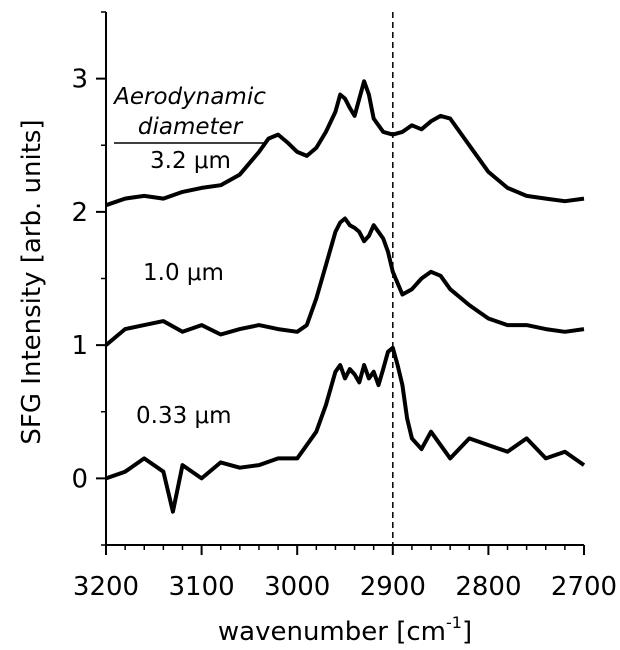 The image size is (620, 650). Describe the element at coordinates (183, 273) in the screenshot. I see `series-label-1.0um: 1.0 μm` at that location.